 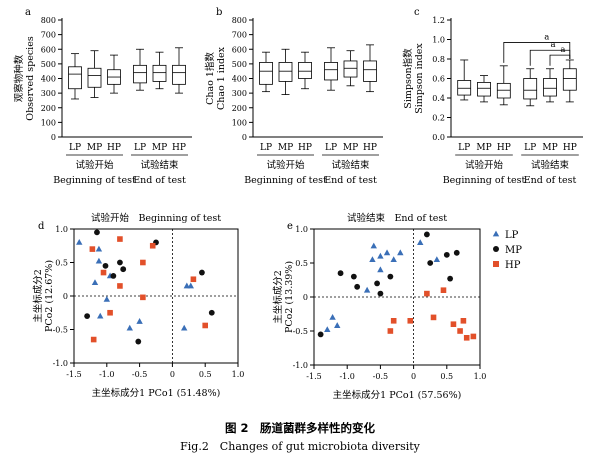 I want to click on panel-c-y-tick-label: 0.6, so click(x=438, y=79).